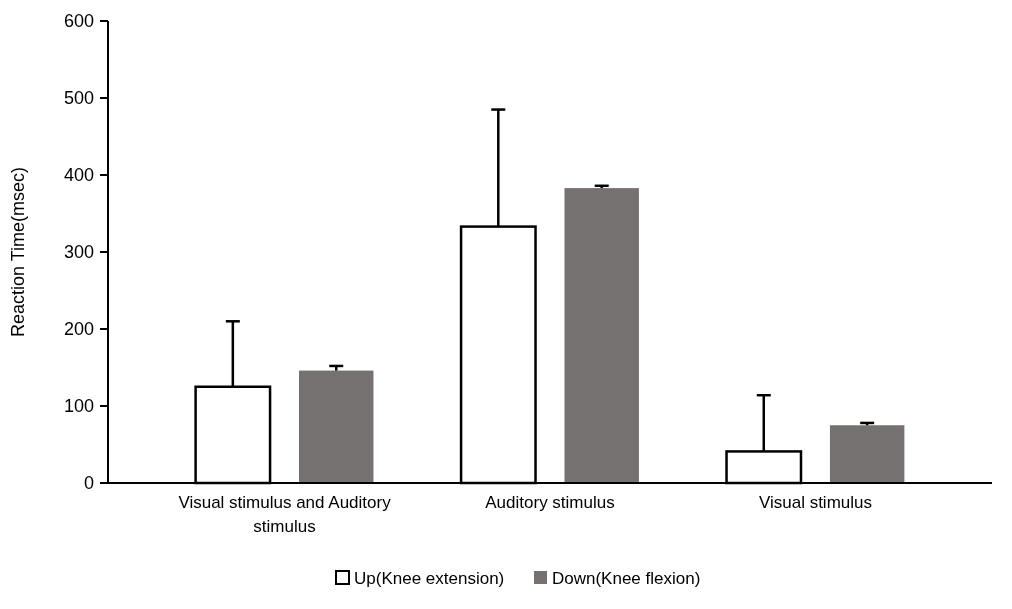 This screenshot has width=1012, height=609. Describe the element at coordinates (285, 514) in the screenshot. I see `x-tick-label: Visual stimulus and Auditory stimulus` at that location.